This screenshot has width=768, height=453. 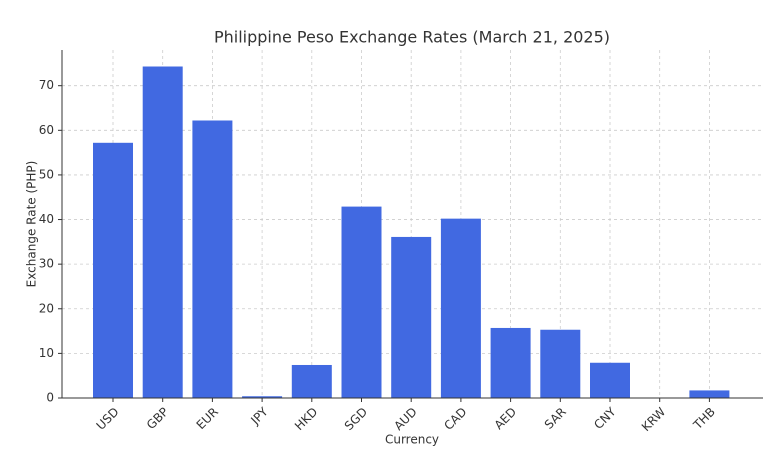 I want to click on y-tick-label: 50, so click(x=46, y=174).